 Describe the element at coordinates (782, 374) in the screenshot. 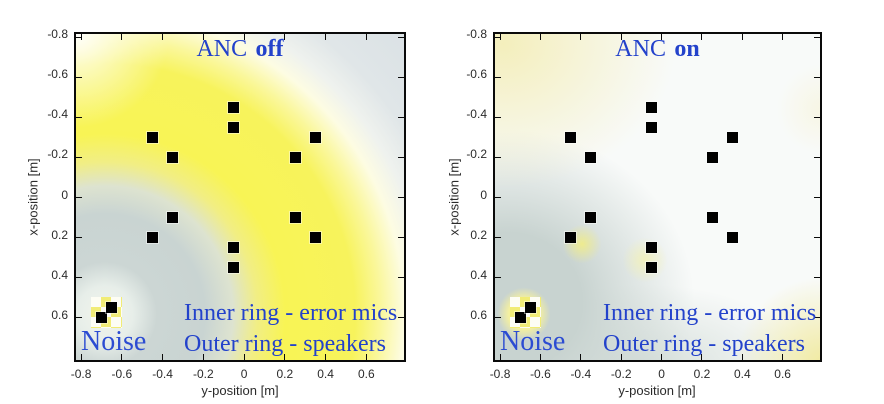

I see `x-tick-label: 0.6` at that location.